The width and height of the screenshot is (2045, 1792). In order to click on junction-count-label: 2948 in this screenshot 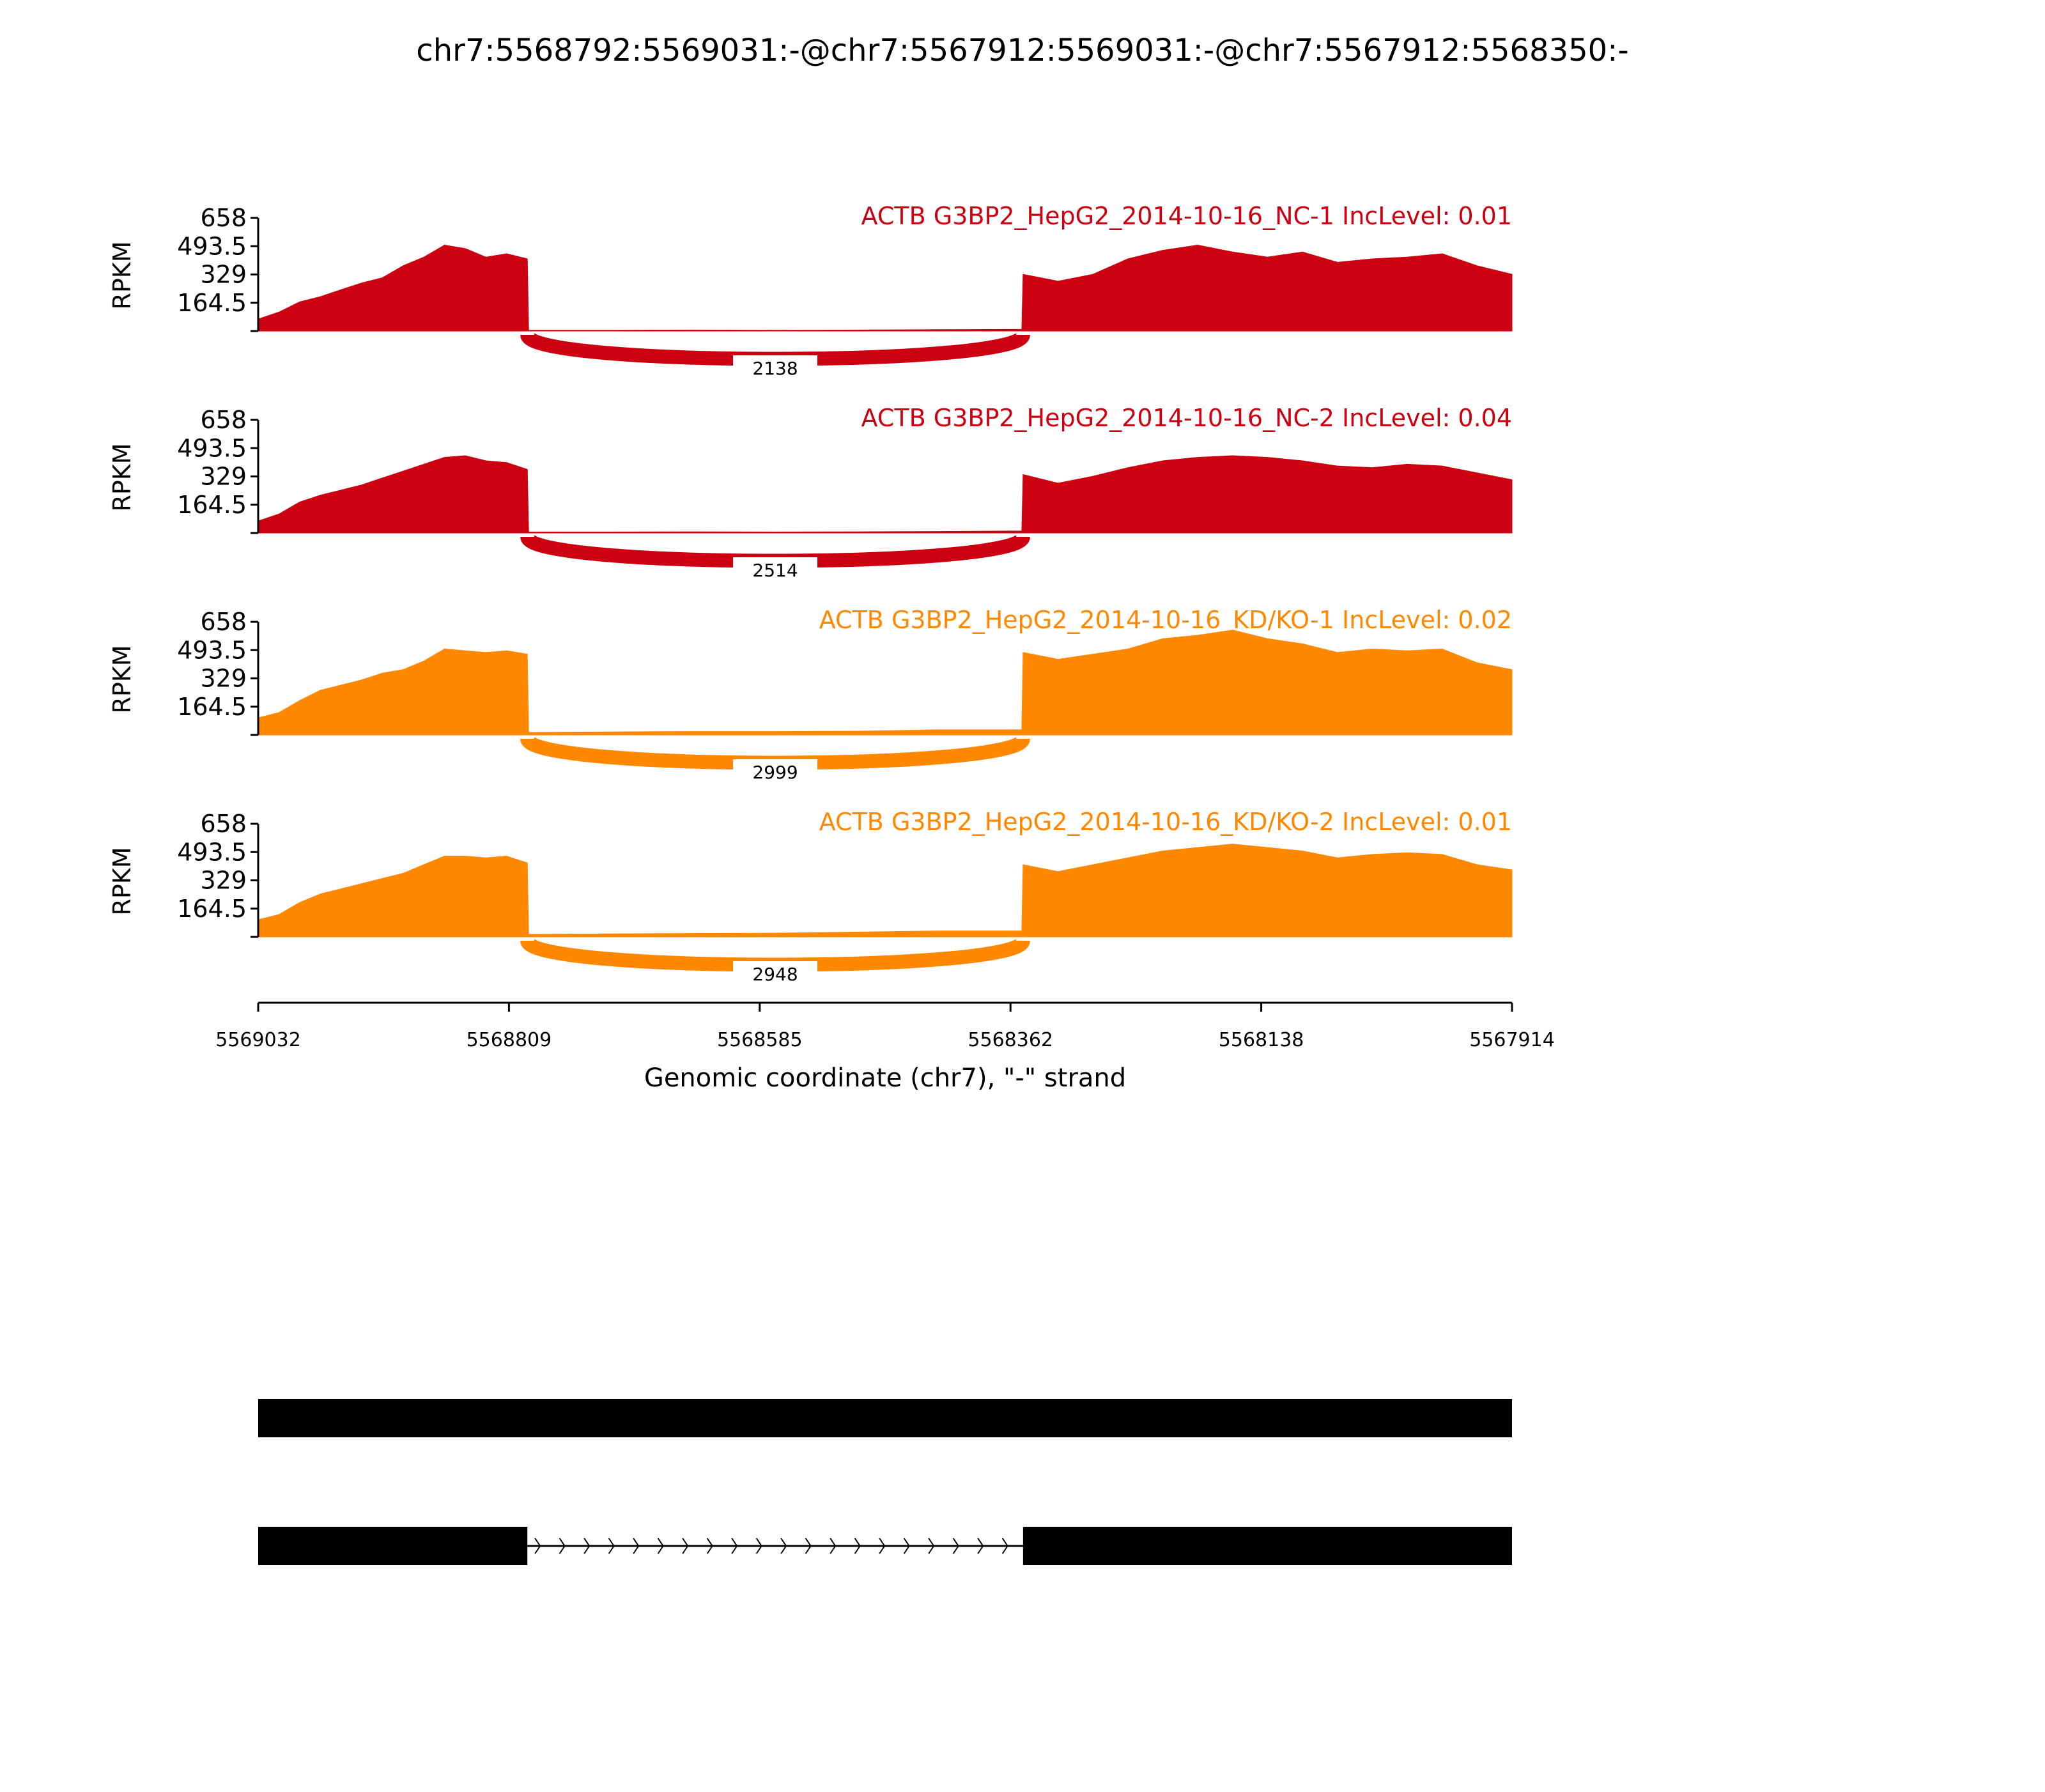, I will do `click(775, 974)`.